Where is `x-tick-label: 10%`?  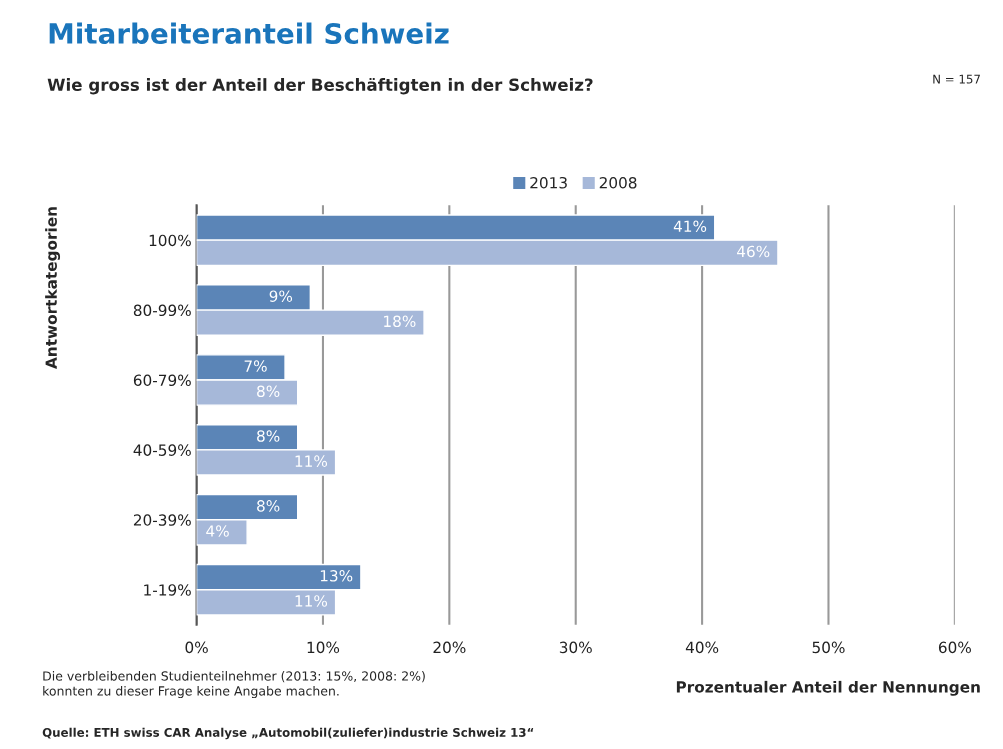
x-tick-label: 10% is located at coordinates (323, 647).